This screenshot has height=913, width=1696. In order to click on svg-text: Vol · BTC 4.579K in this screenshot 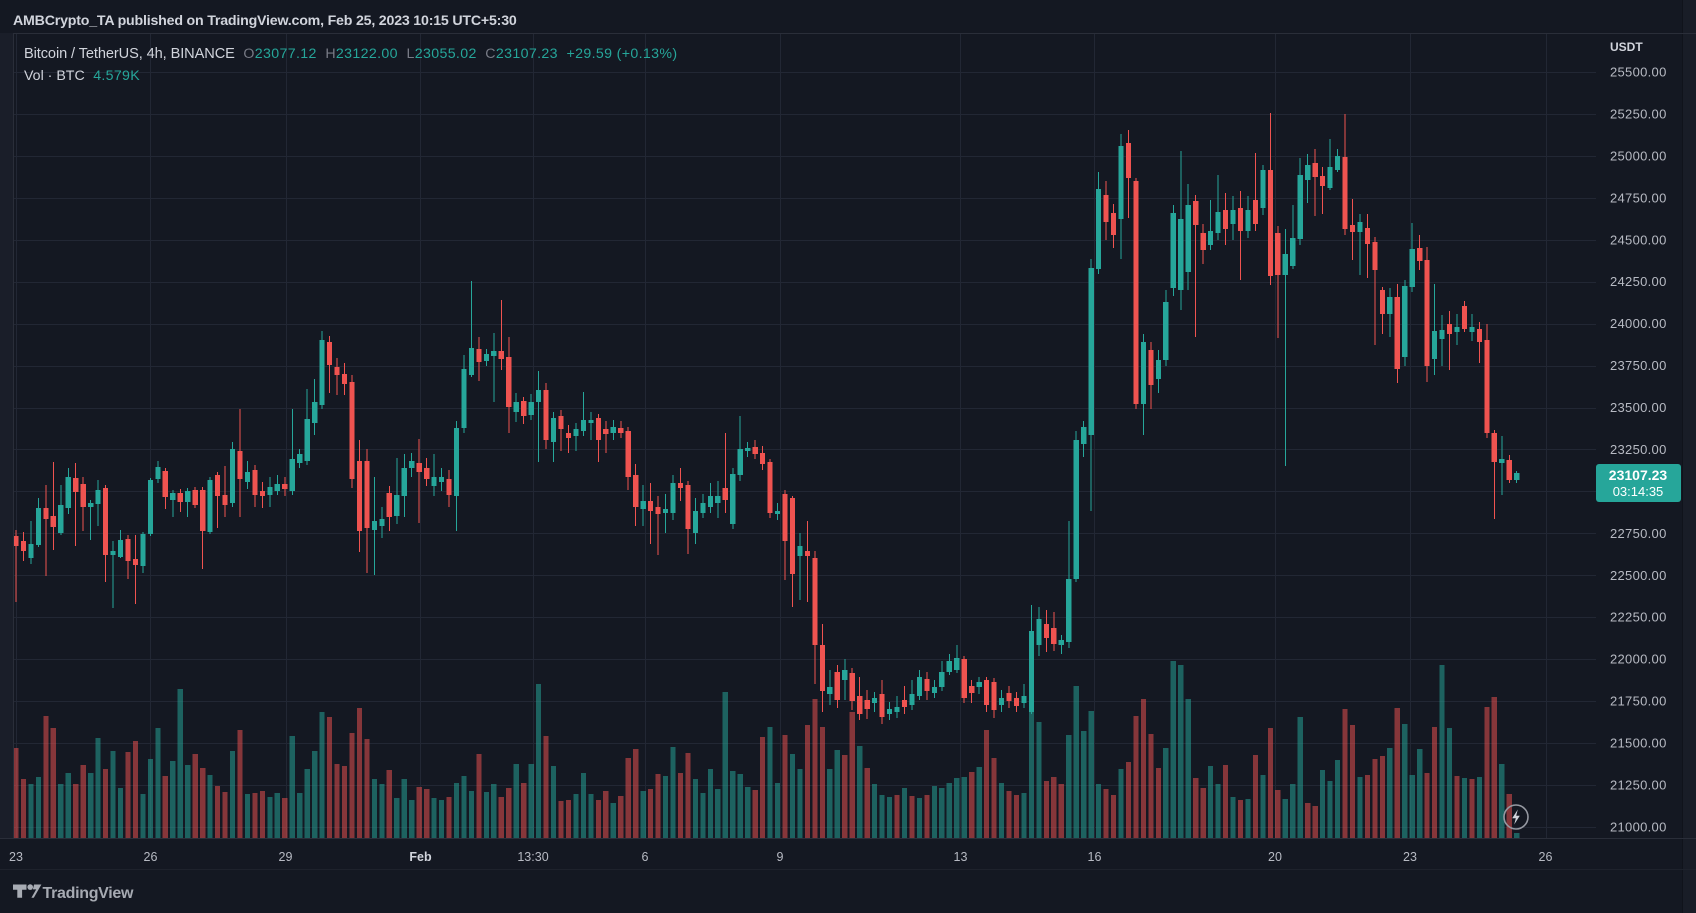, I will do `click(82, 76)`.